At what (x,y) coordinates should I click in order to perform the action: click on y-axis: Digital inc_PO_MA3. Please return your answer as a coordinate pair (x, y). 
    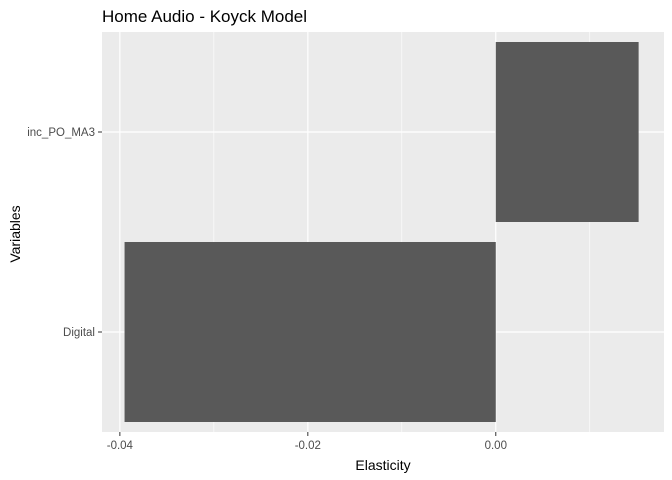
    Looking at the image, I should click on (64, 233).